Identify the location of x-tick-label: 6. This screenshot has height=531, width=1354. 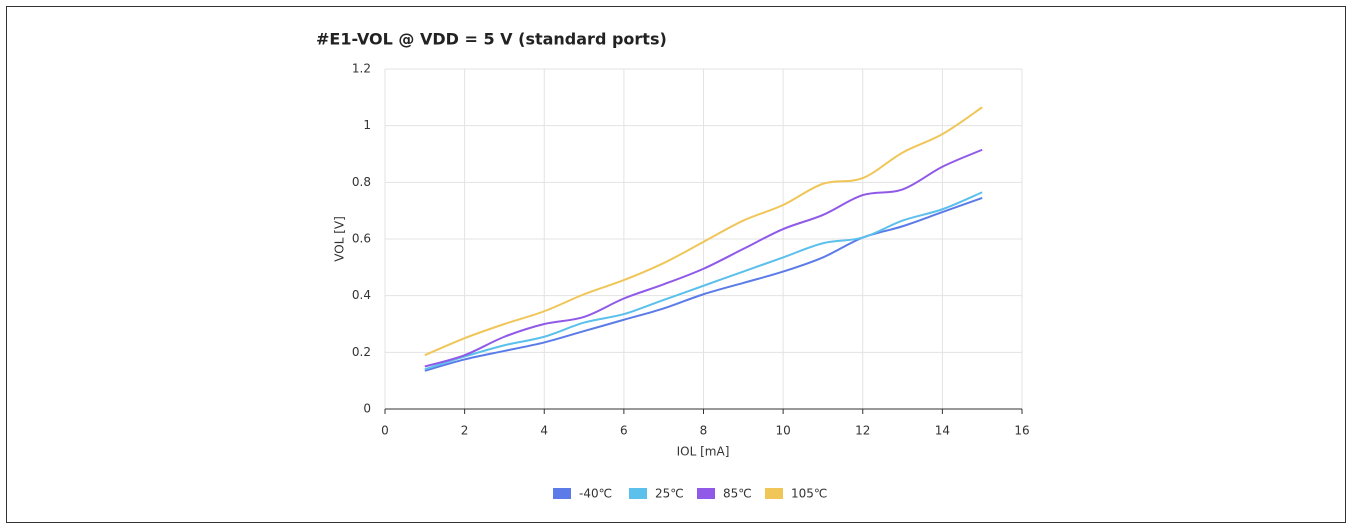
(624, 431).